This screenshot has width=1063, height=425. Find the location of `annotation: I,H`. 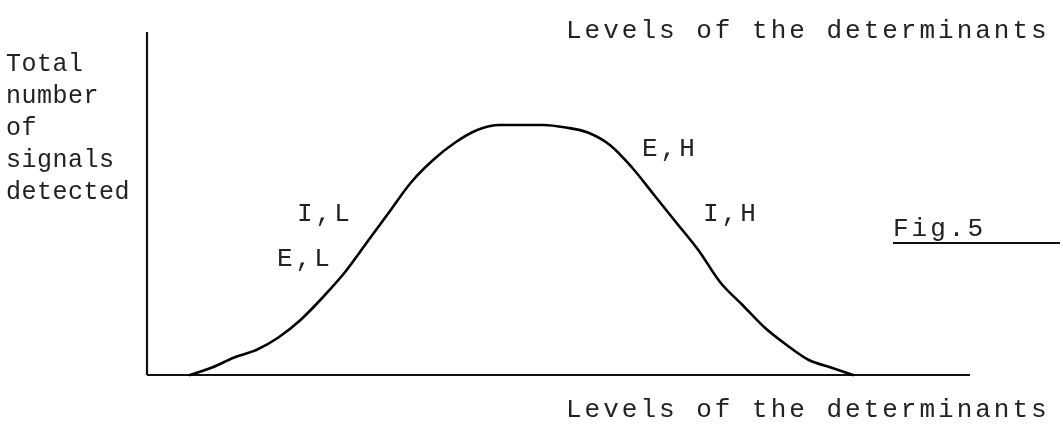

annotation: I,H is located at coordinates (731, 214).